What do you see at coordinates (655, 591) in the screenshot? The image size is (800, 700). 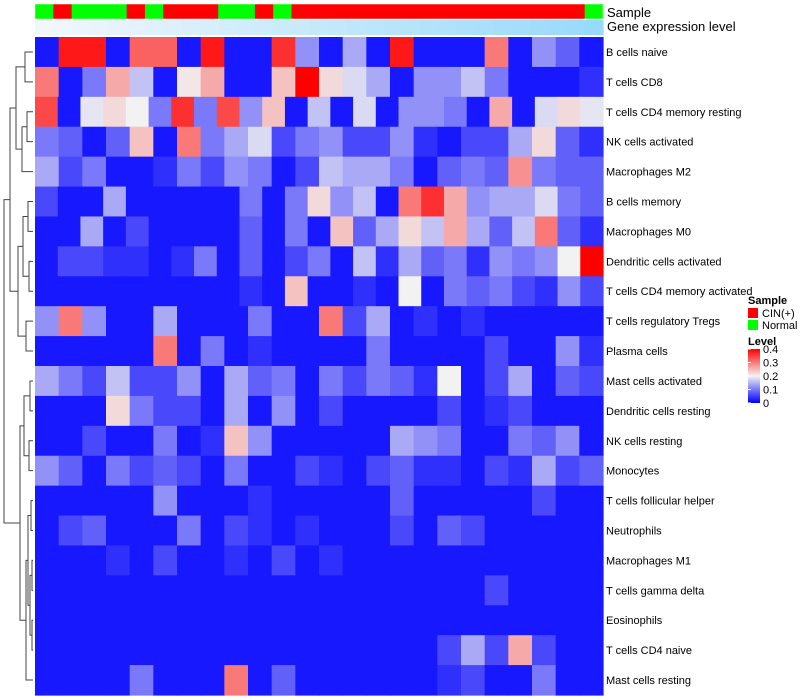 I see `row-label: T cells gamma delta` at bounding box center [655, 591].